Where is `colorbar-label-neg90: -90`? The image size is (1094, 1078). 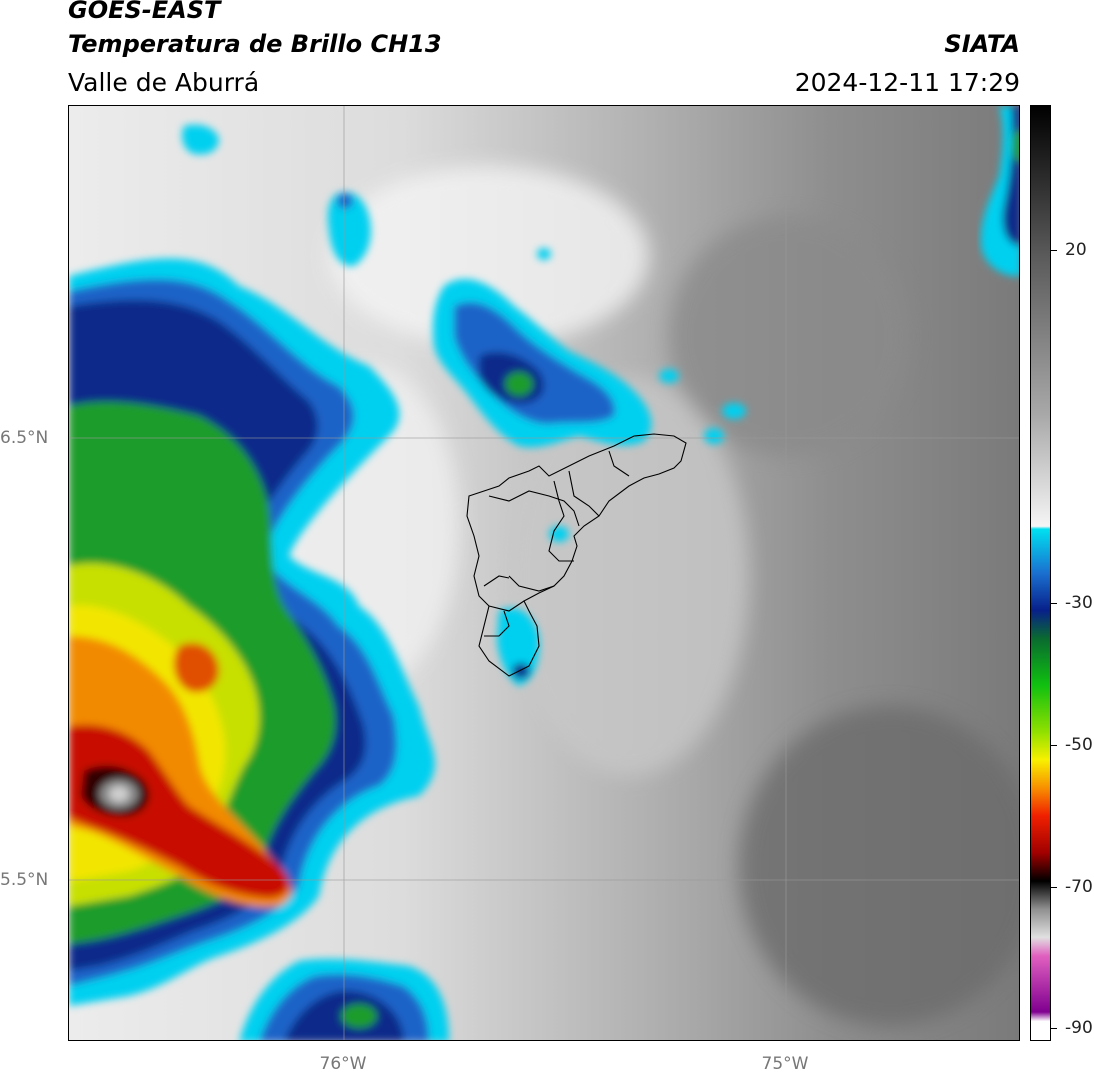 colorbar-label-neg90: -90 is located at coordinates (1079, 1028).